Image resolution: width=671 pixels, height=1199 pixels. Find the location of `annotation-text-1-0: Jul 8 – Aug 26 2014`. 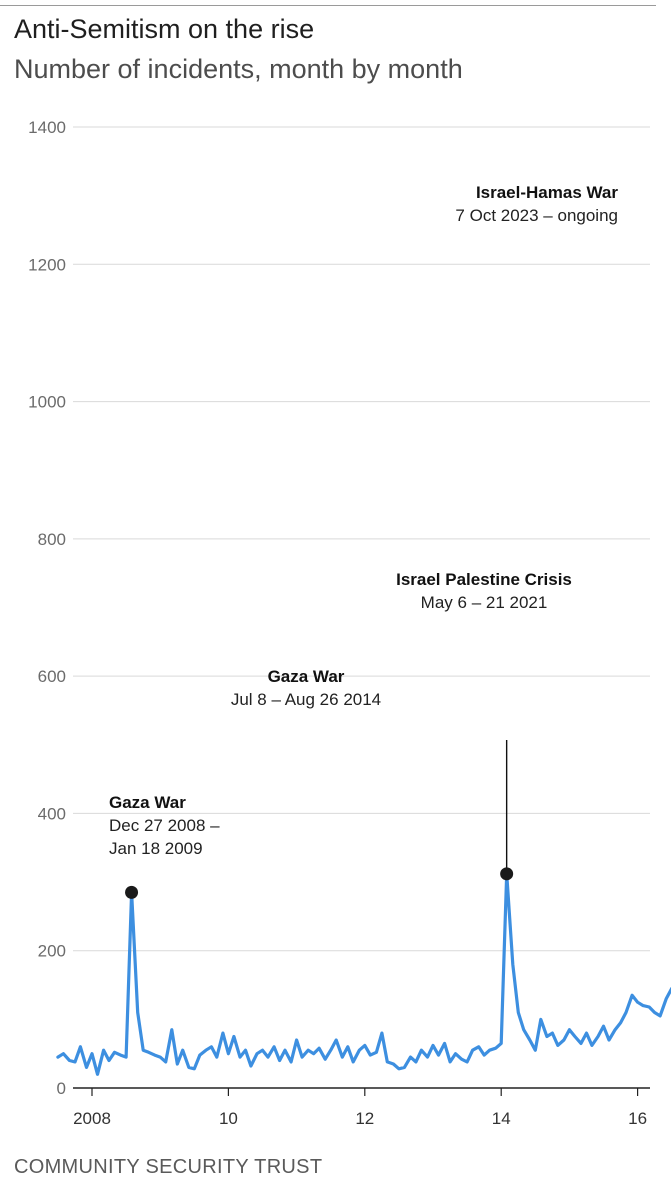

annotation-text-1-0: Jul 8 – Aug 26 2014 is located at coordinates (306, 699).